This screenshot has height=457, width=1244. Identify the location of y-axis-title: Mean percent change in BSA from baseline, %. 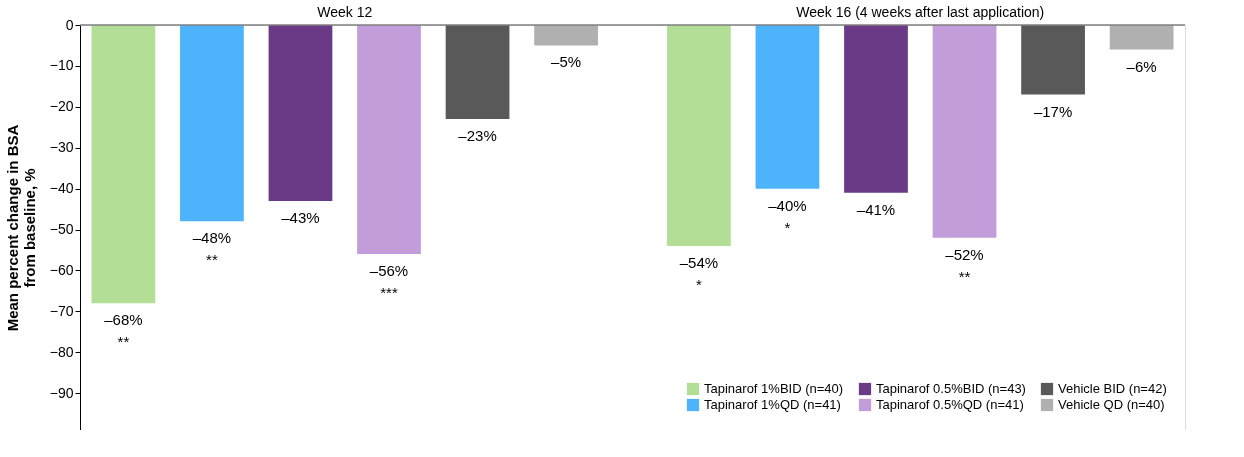
(20, 228).